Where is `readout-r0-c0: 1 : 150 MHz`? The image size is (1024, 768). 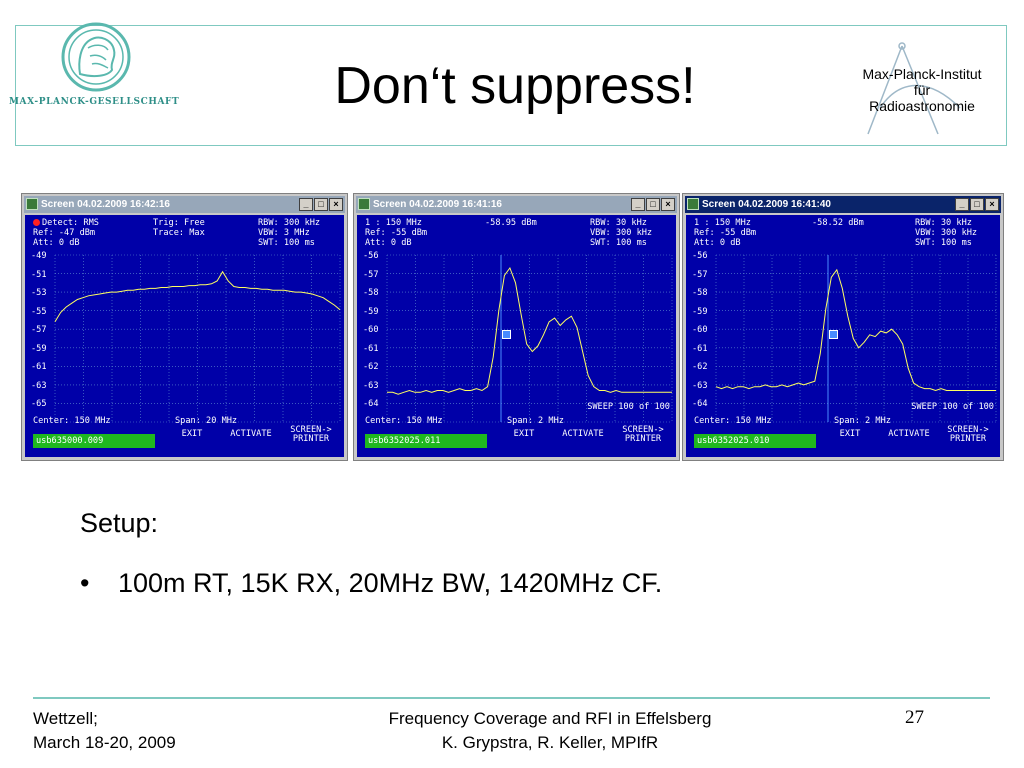
readout-r0-c0: 1 : 150 MHz is located at coordinates (722, 223).